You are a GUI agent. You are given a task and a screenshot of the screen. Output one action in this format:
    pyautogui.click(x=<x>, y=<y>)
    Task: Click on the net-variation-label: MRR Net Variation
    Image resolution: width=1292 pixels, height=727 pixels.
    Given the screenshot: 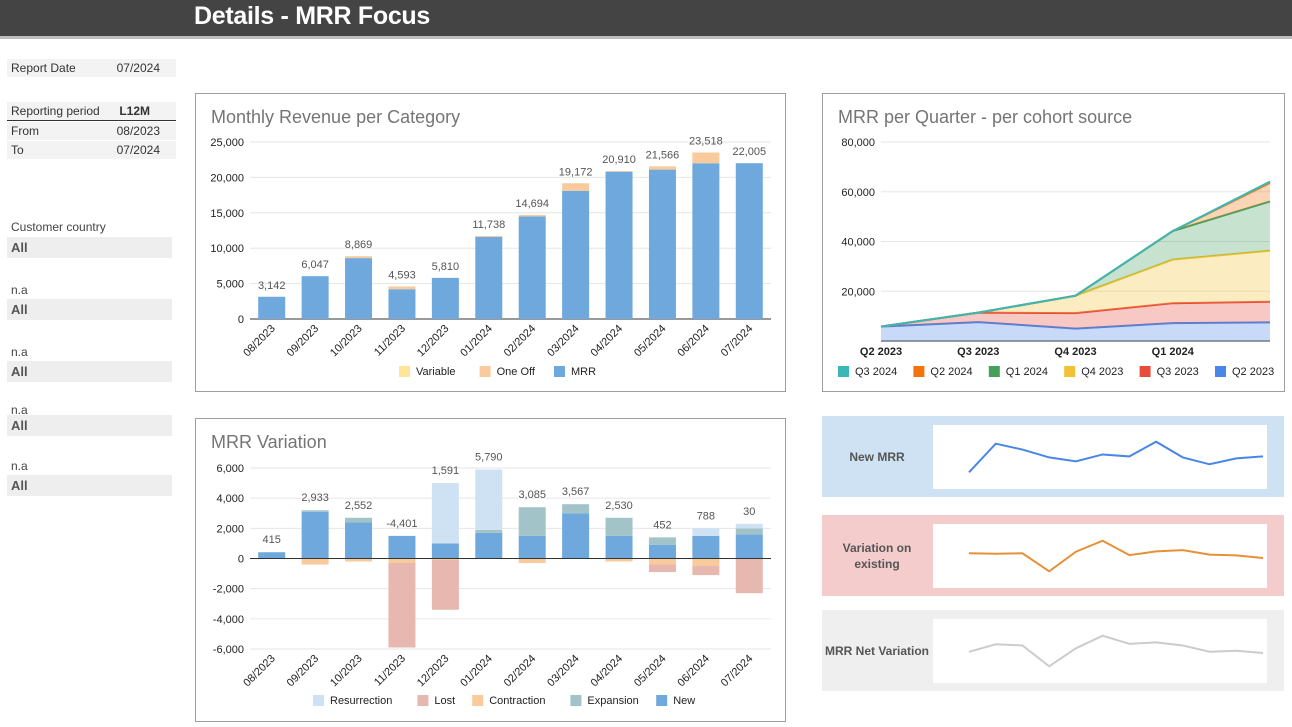 What is the action you would take?
    pyautogui.click(x=876, y=650)
    